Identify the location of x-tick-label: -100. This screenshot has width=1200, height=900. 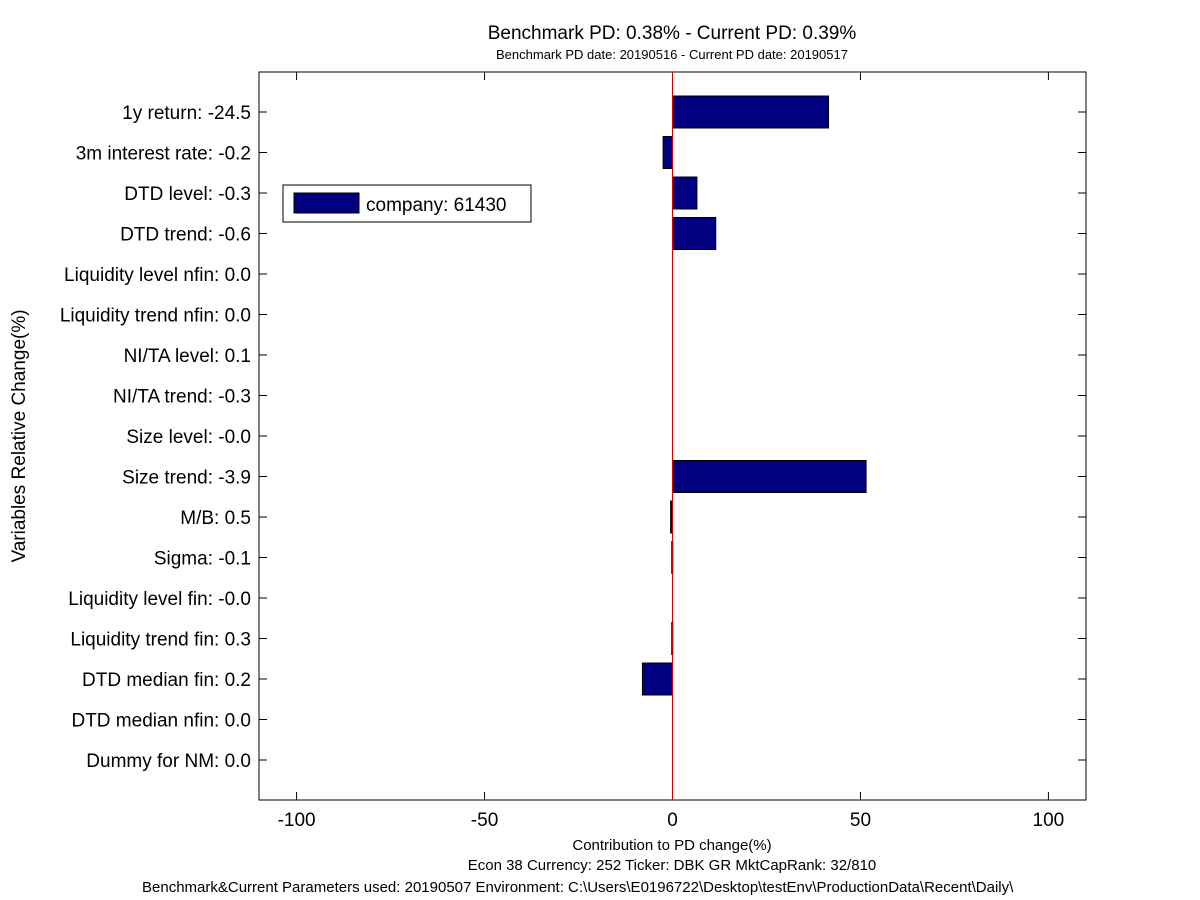
(297, 820).